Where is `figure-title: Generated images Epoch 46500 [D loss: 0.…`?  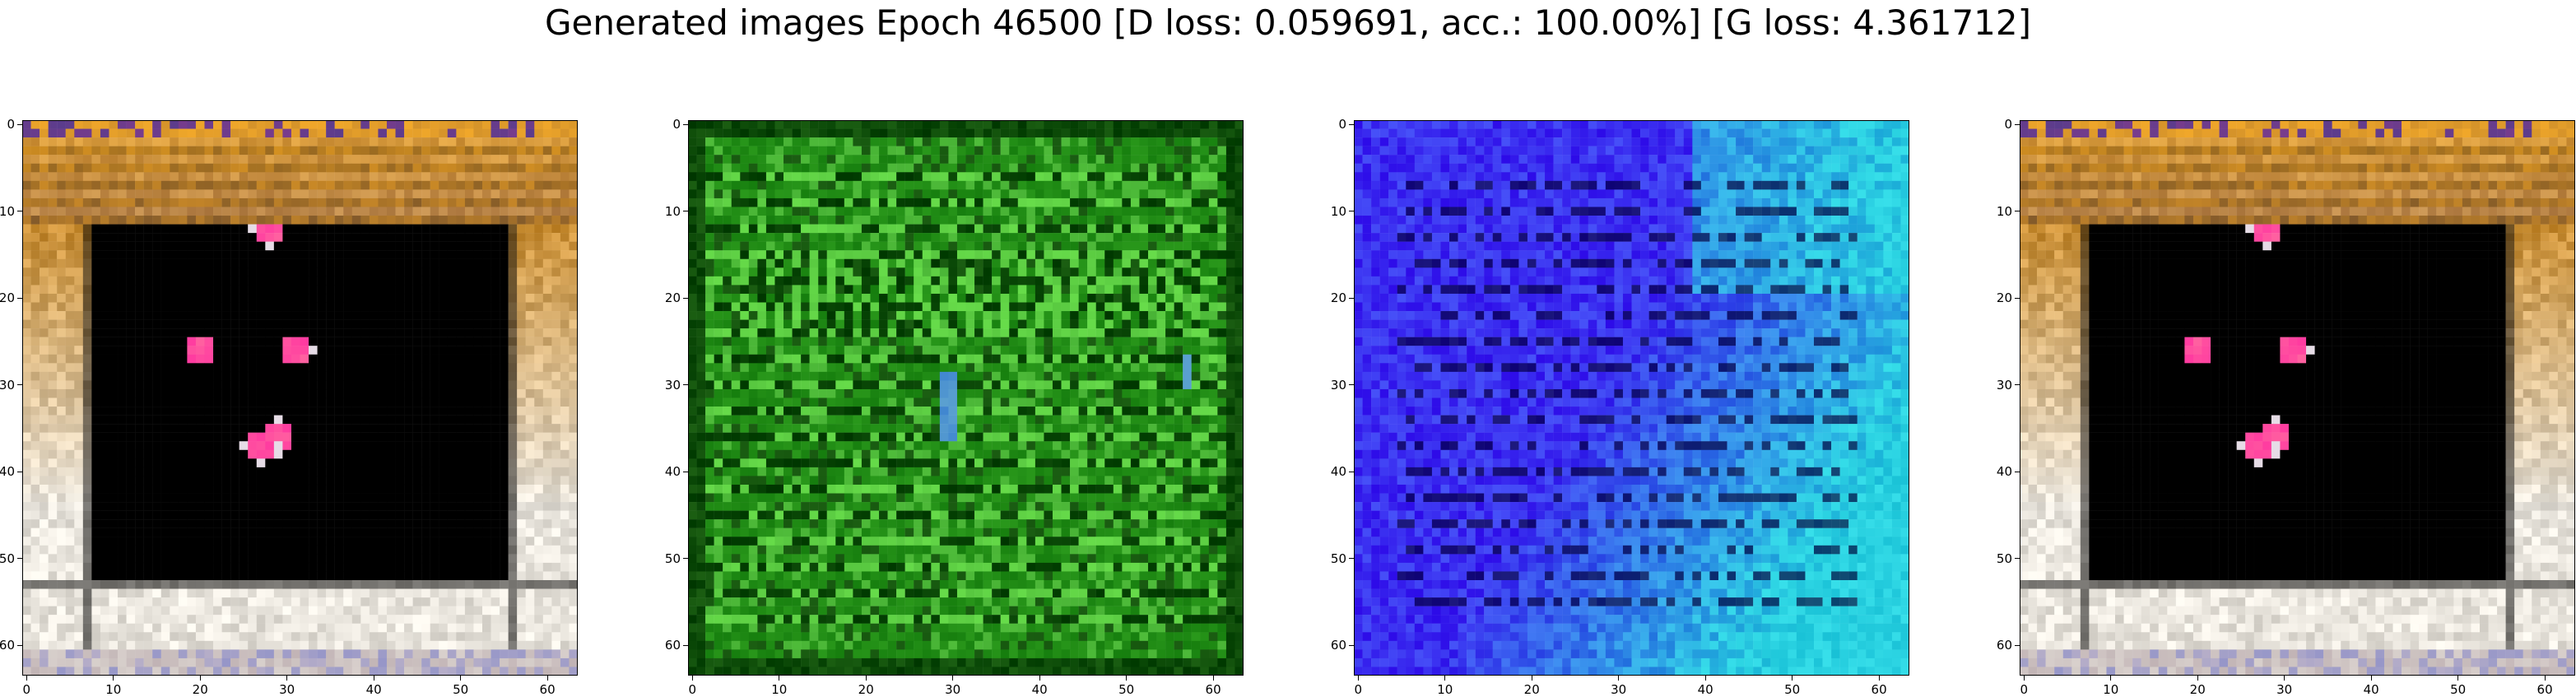
figure-title: Generated images Epoch 46500 [D loss: 0.… is located at coordinates (1288, 22).